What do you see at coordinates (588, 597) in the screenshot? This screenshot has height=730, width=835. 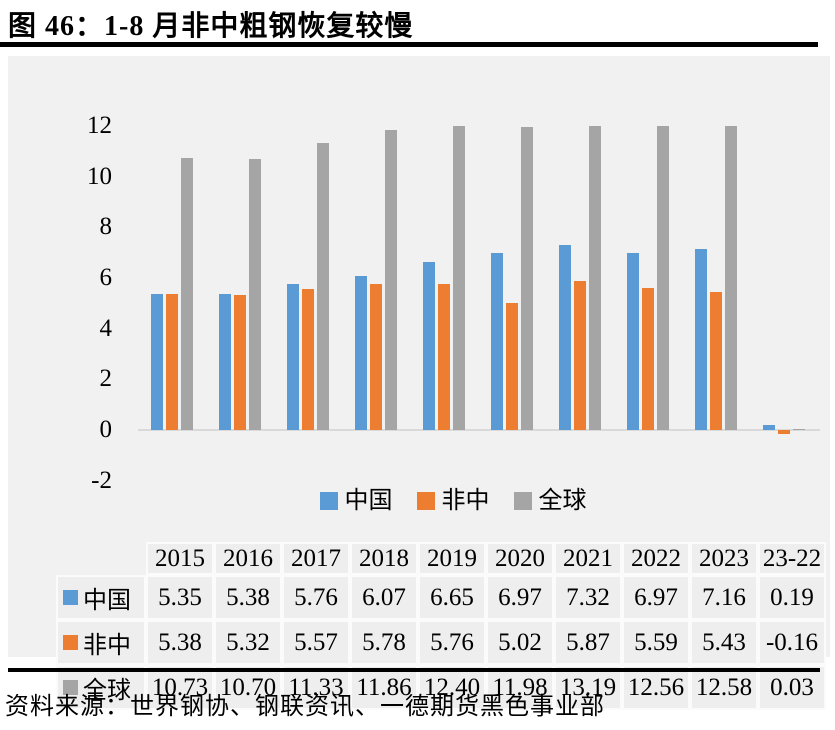 I see `table-value-cell-china-2021: 7.32` at bounding box center [588, 597].